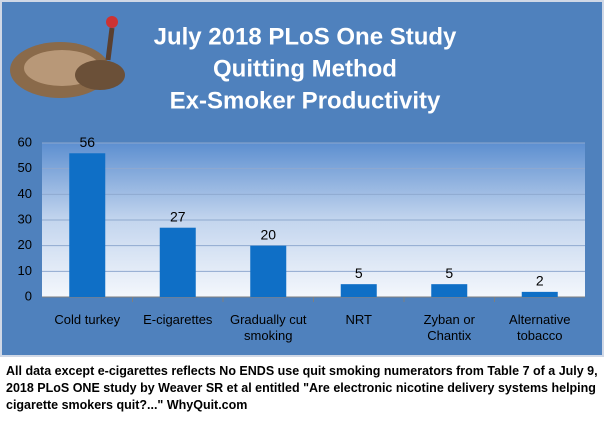 This screenshot has height=421, width=604. What do you see at coordinates (25, 218) in the screenshot?
I see `y-tick-label: 30` at bounding box center [25, 218].